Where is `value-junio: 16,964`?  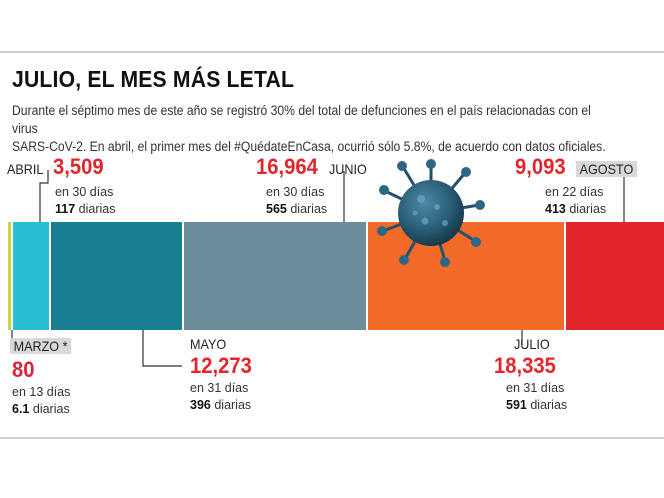
value-junio: 16,964 is located at coordinates (287, 166).